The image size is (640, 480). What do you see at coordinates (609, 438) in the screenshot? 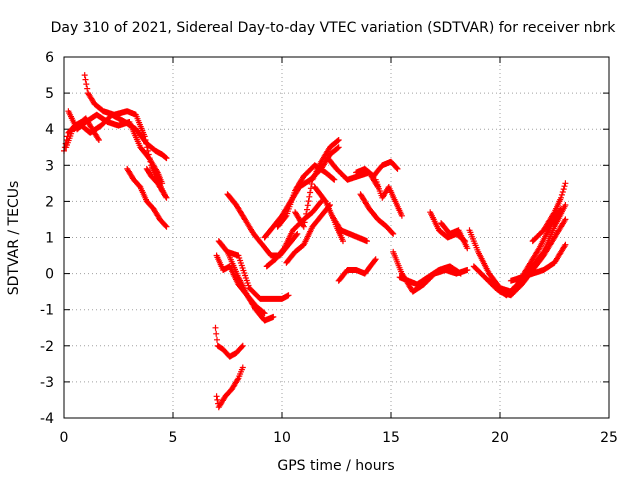
I see `x-tick-label: 25` at bounding box center [609, 438].